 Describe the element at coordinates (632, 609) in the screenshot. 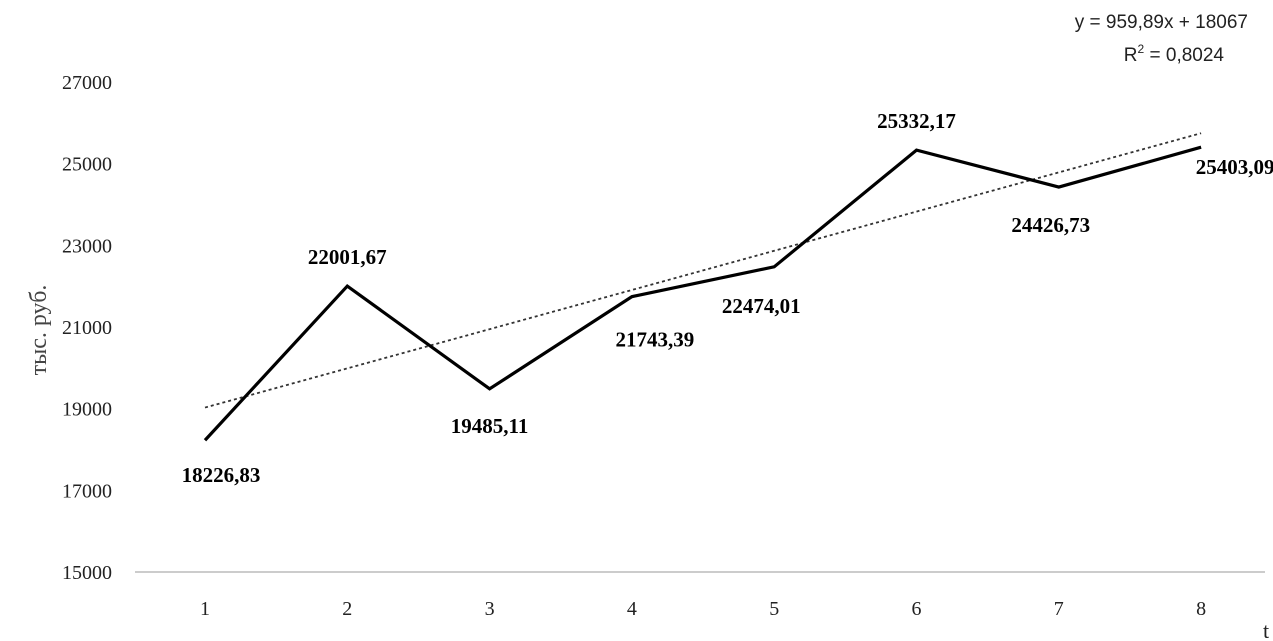

I see `x-tick-label: 4` at that location.